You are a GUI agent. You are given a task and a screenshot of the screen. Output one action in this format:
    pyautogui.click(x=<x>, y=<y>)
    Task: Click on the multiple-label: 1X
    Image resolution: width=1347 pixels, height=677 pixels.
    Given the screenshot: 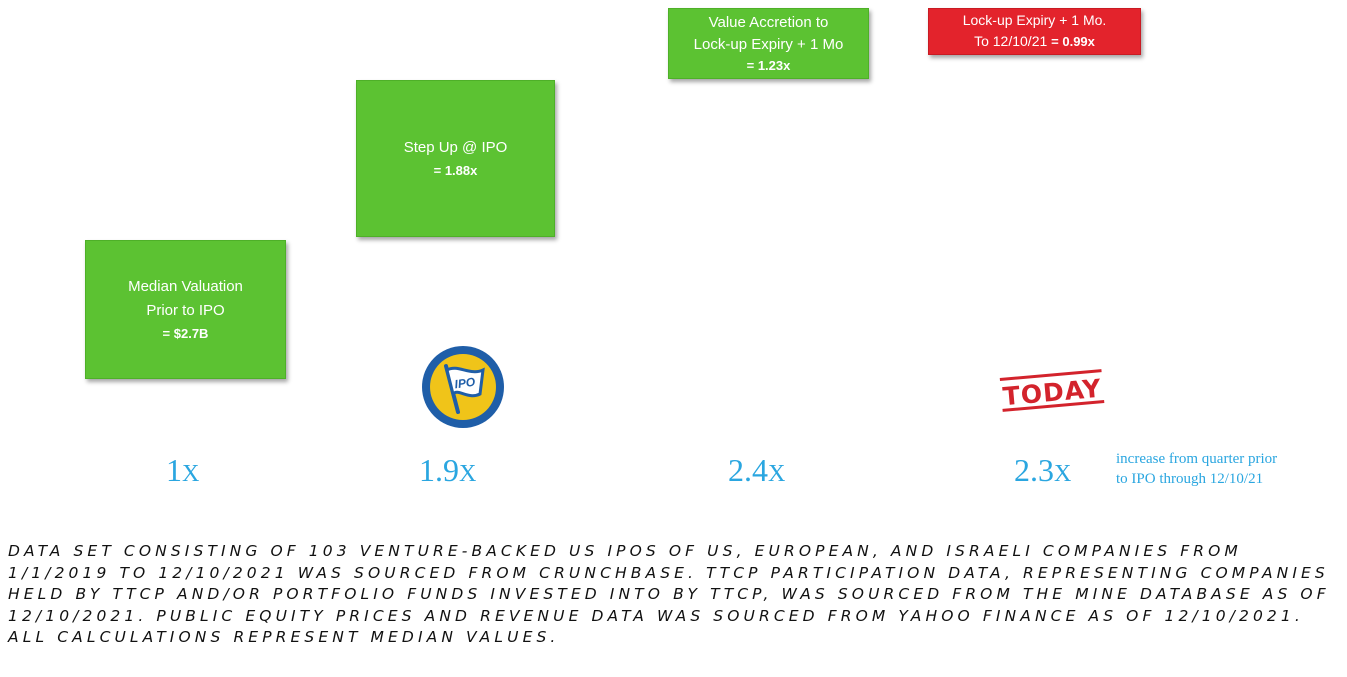 What is the action you would take?
    pyautogui.click(x=182, y=470)
    